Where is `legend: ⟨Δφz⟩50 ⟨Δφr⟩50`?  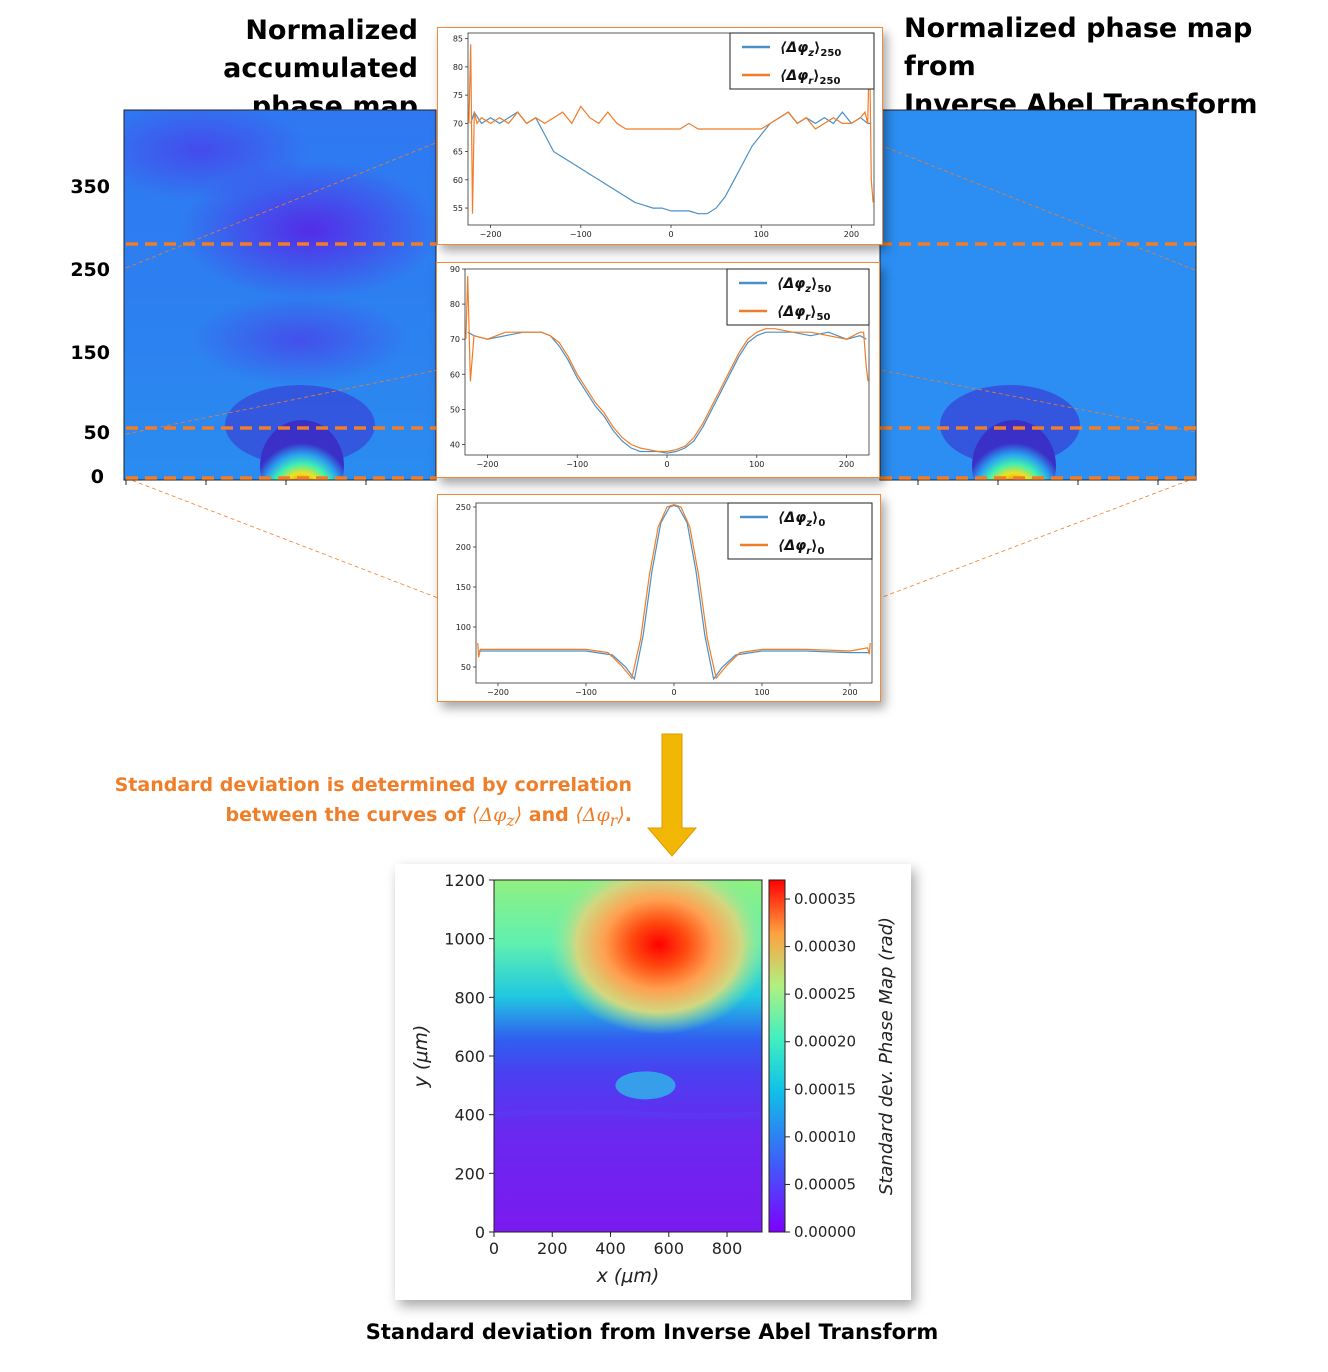
legend: ⟨Δφz⟩50 ⟨Δφr⟩50 is located at coordinates (798, 297).